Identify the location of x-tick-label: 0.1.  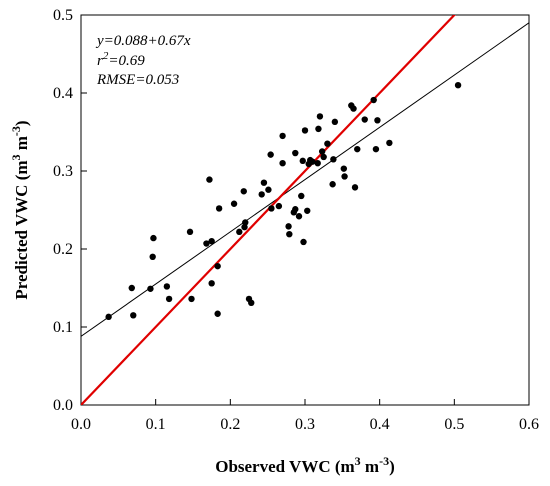
(156, 424).